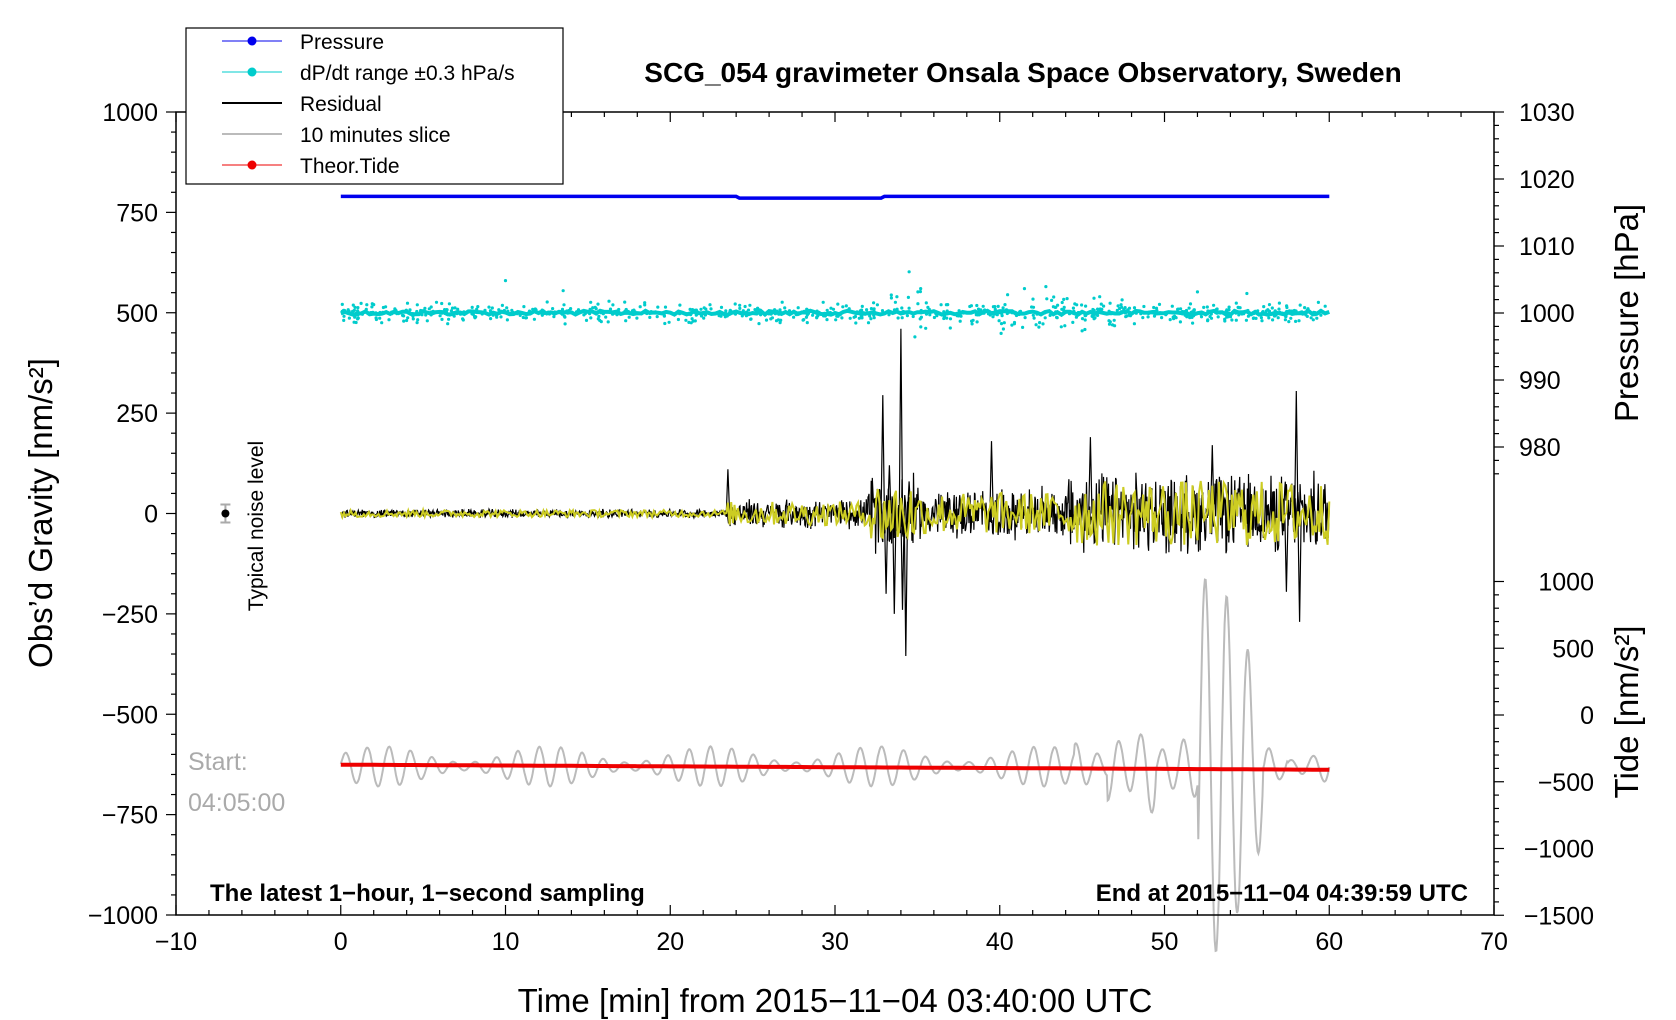 This screenshot has height=1020, width=1676. Describe the element at coordinates (835, 304) in the screenshot. I see `dpdt-series` at that location.